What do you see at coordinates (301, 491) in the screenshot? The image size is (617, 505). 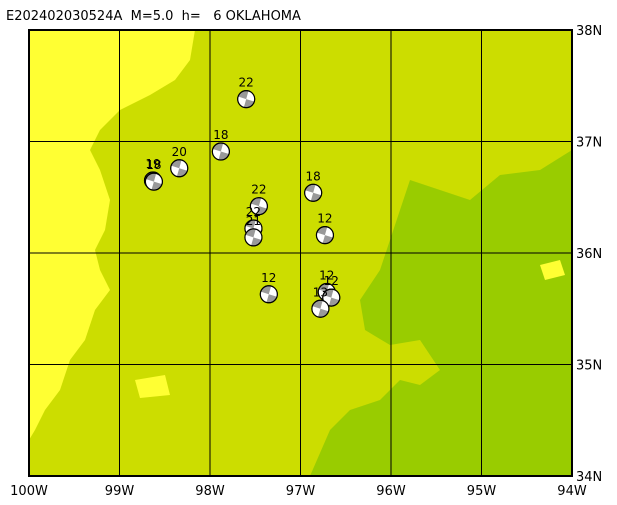 I see `x-tick-label: 97W` at bounding box center [301, 491].